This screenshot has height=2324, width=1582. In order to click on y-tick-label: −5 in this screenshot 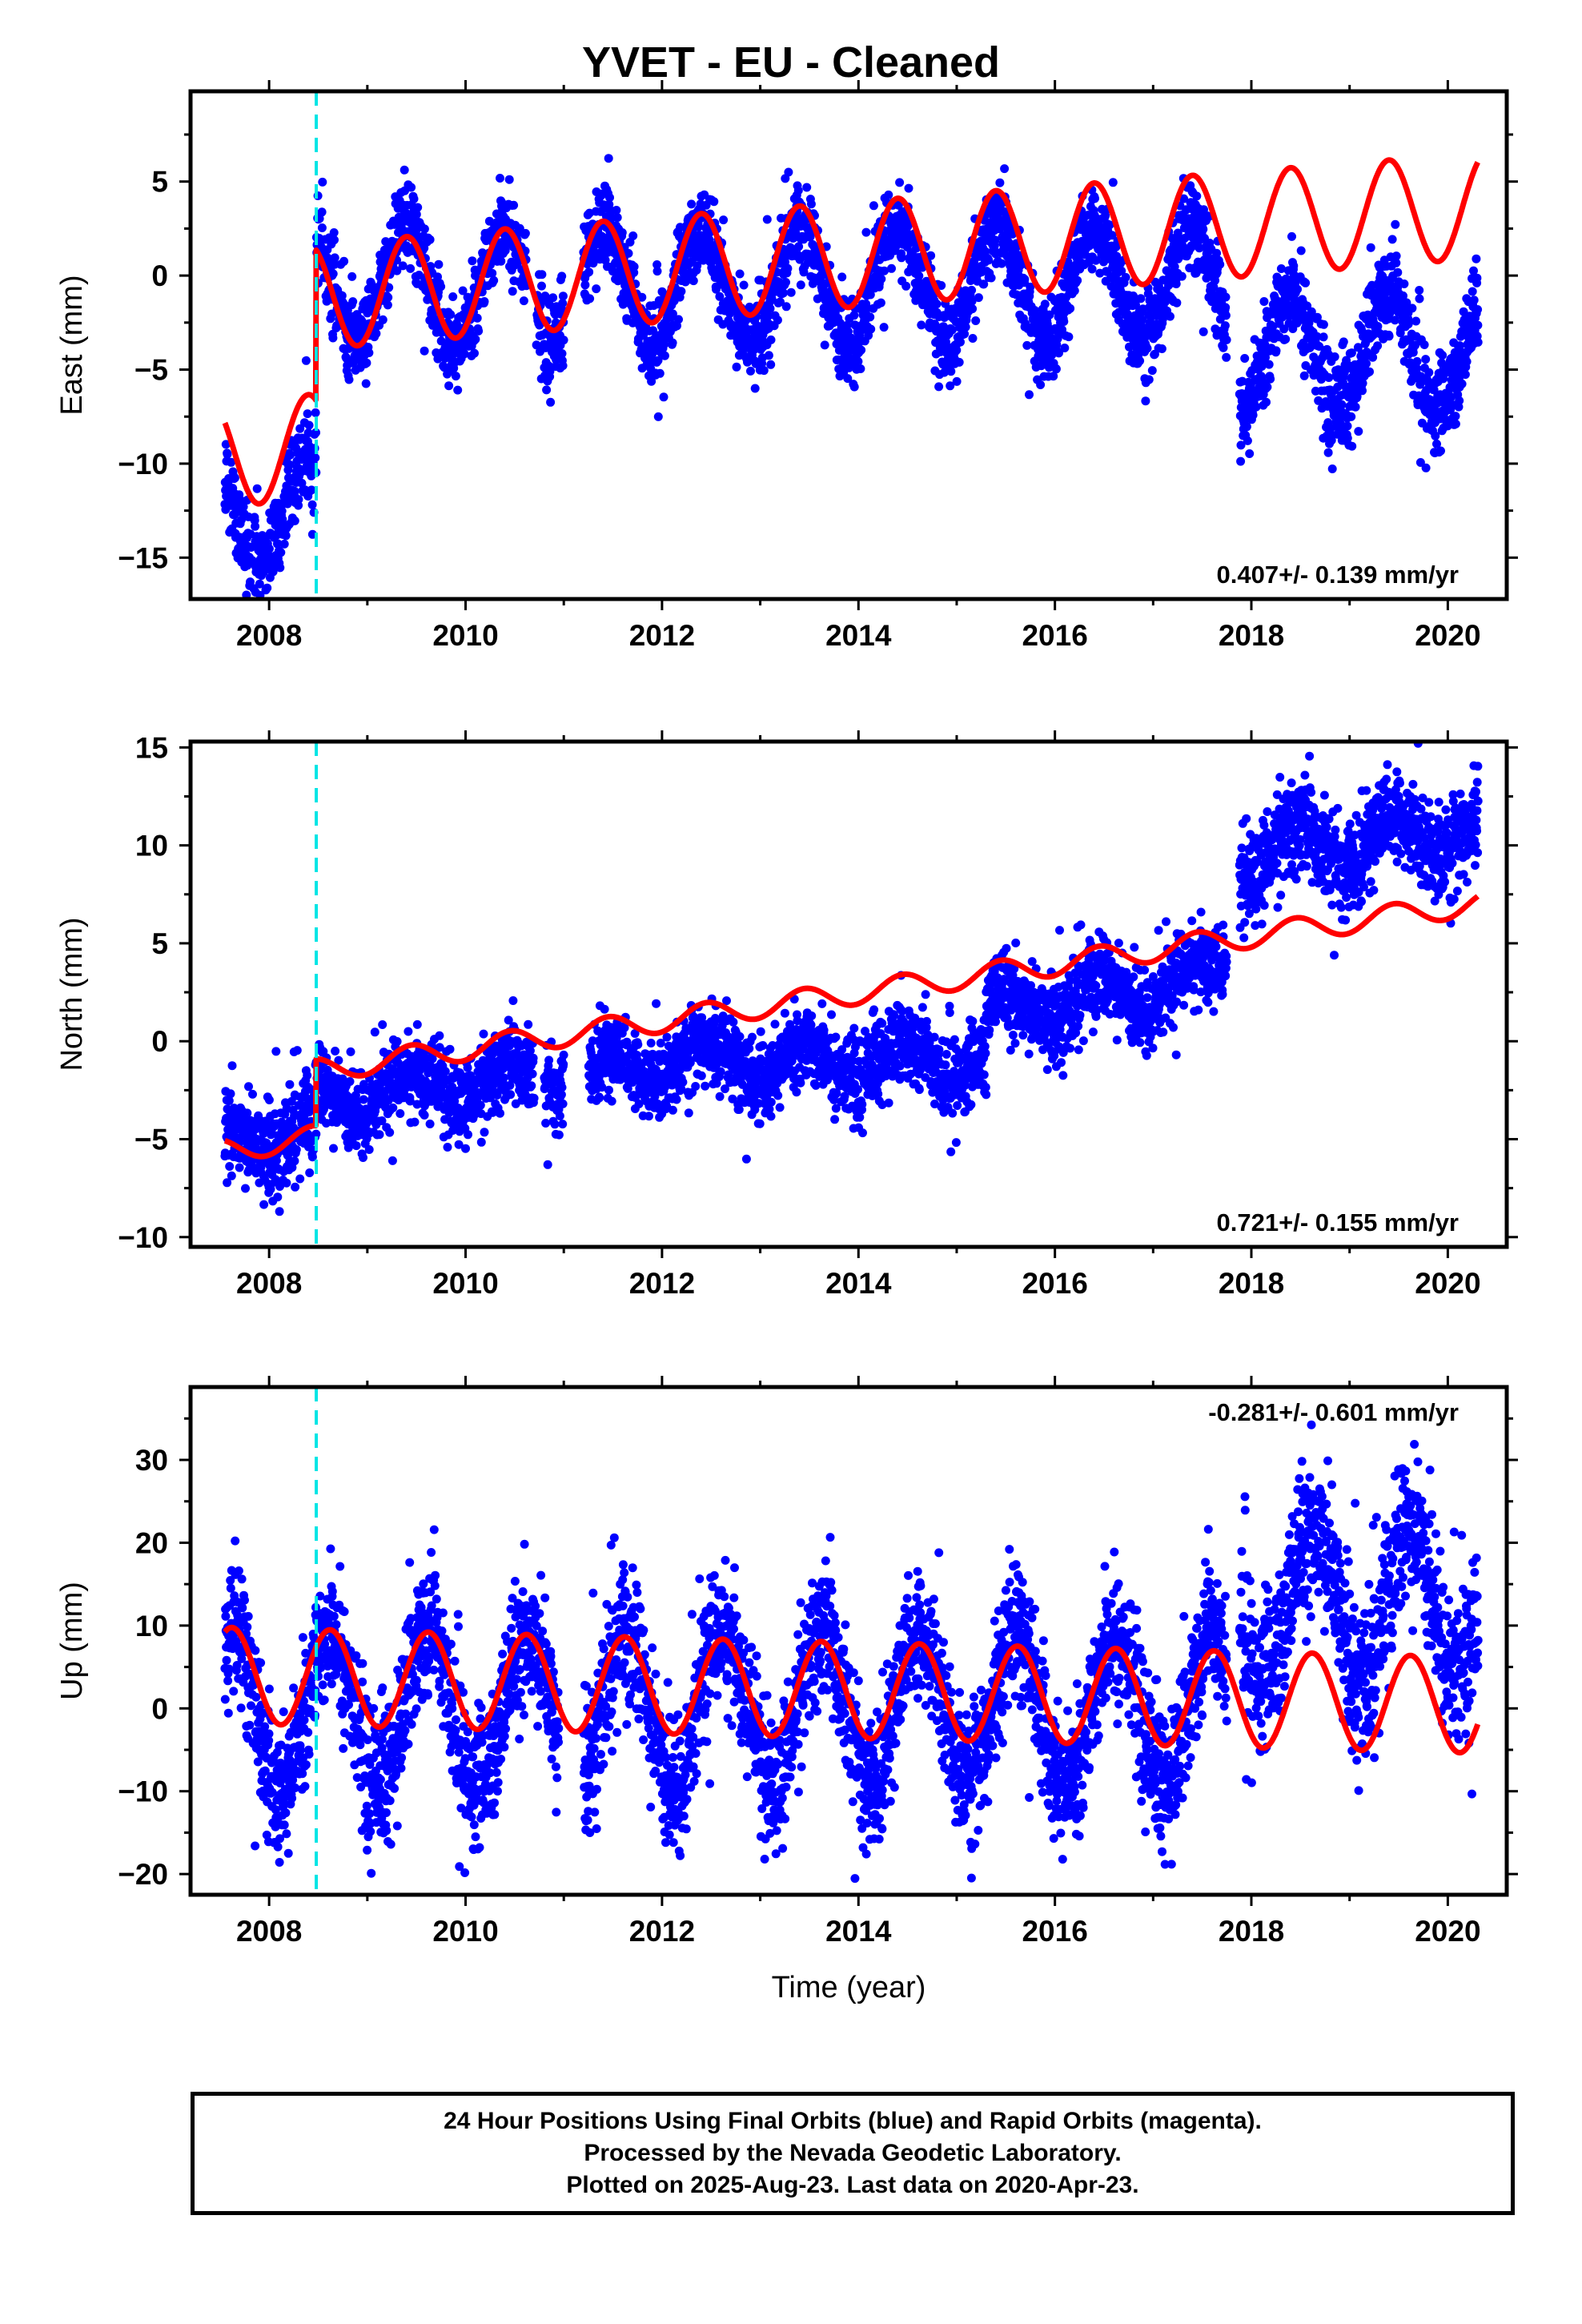, I will do `click(151, 370)`.